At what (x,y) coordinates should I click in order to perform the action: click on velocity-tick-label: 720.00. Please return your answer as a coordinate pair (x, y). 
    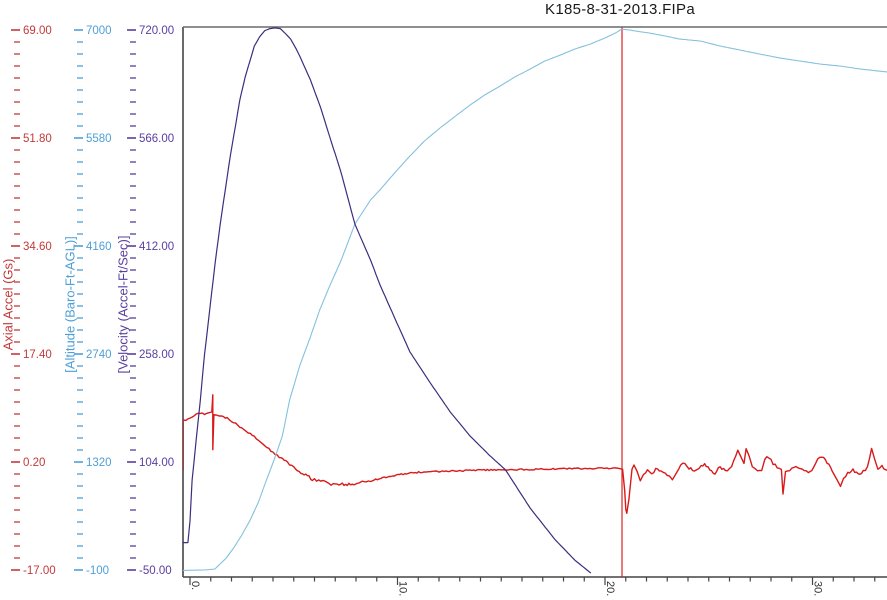
    Looking at the image, I should click on (156, 31).